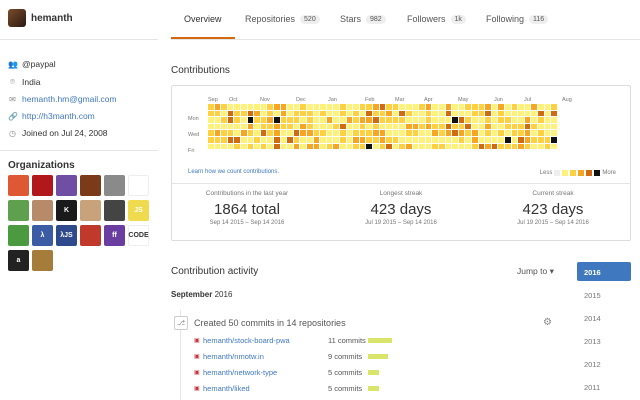  What do you see at coordinates (42, 260) in the screenshot?
I see `org-lion` at bounding box center [42, 260].